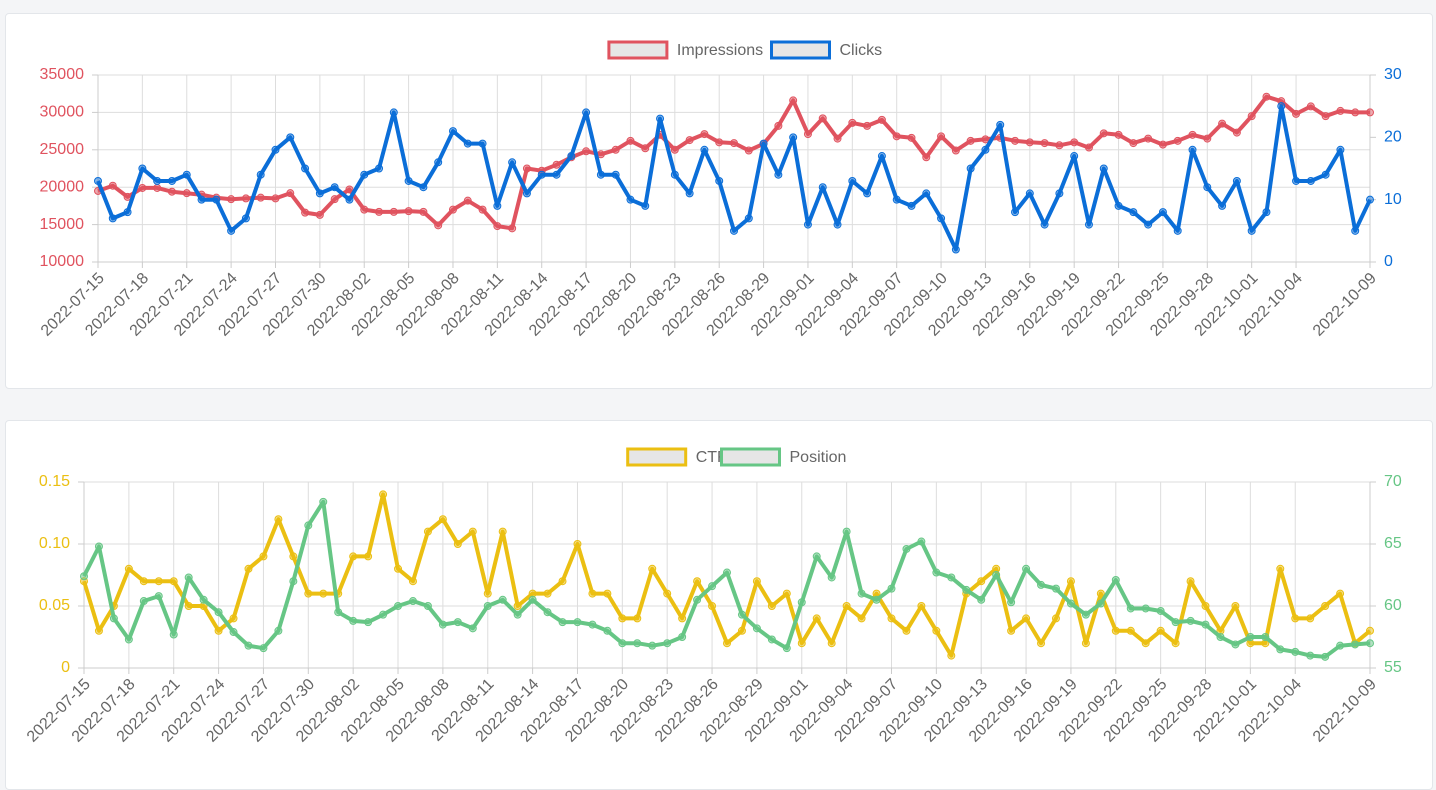 This screenshot has height=790, width=1436. I want to click on y2-tick-label: 20, so click(1393, 137).